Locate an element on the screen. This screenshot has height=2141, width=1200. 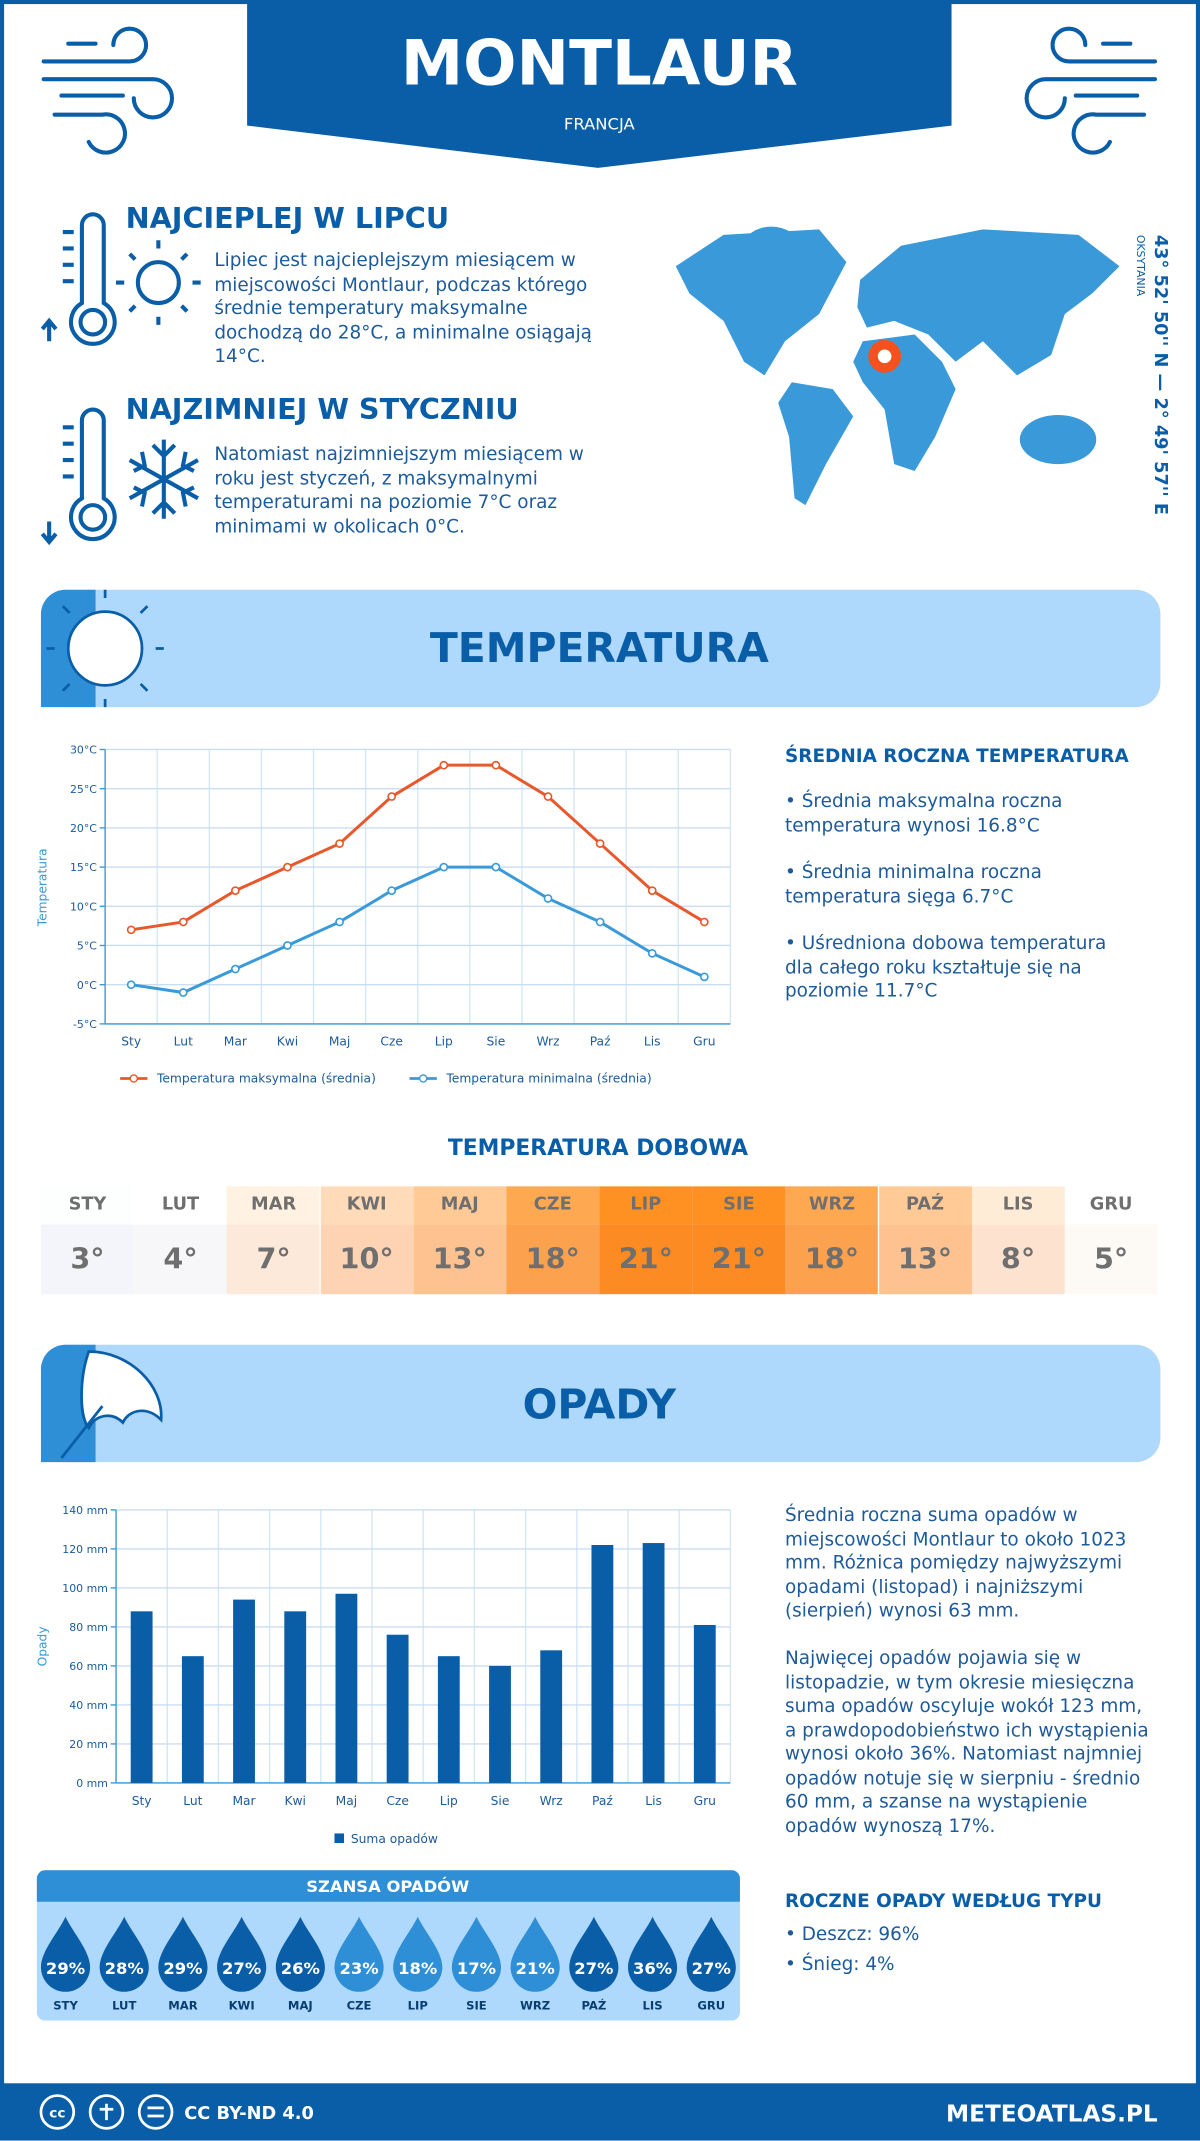
month-header: WRZ is located at coordinates (832, 1205).